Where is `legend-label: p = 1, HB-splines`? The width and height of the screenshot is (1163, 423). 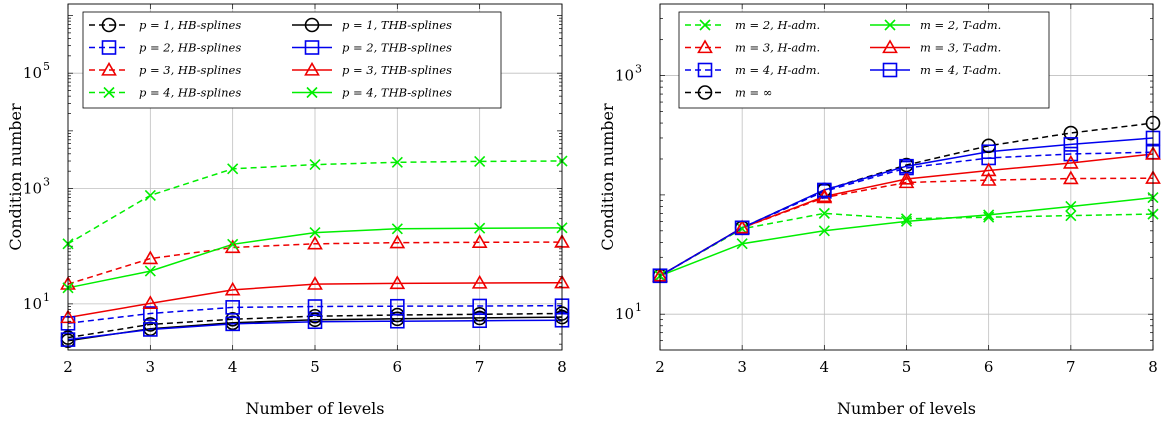
legend-label: p = 1, HB-splines is located at coordinates (190, 25).